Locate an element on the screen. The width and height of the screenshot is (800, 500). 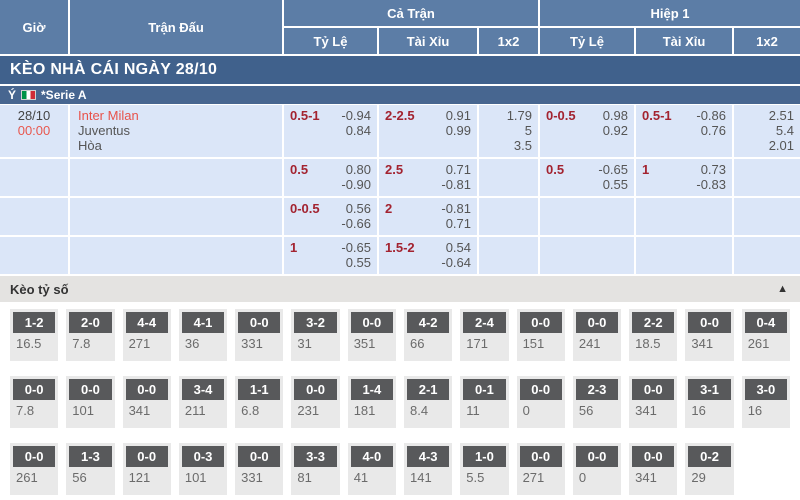
h1-handicap-cell is located at coordinates (587, 255).